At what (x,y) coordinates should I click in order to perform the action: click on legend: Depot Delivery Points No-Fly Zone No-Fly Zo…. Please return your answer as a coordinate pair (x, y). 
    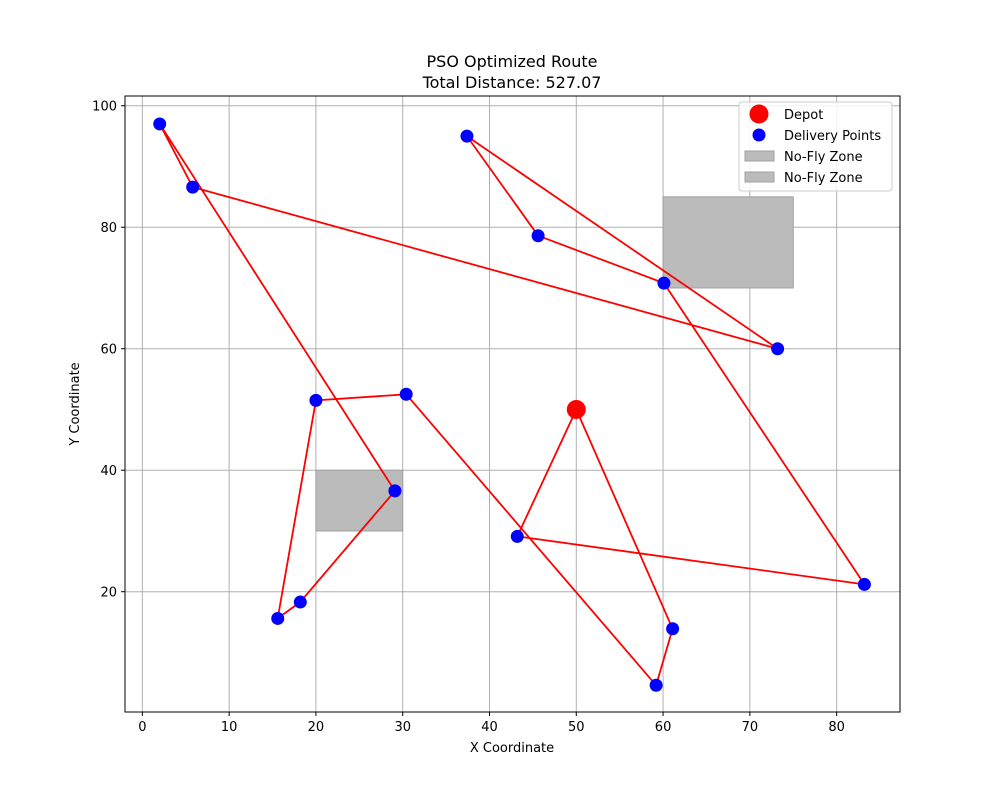
    Looking at the image, I should click on (815, 146).